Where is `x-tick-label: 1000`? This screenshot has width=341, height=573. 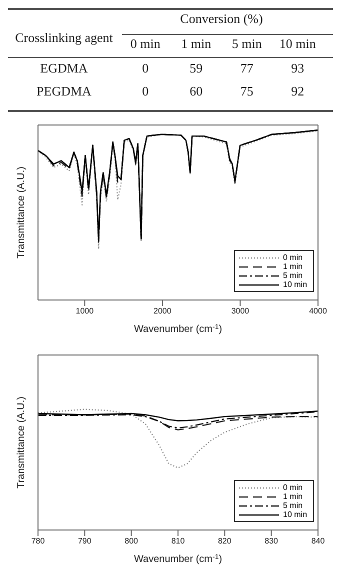
x-tick-label: 1000 is located at coordinates (85, 311).